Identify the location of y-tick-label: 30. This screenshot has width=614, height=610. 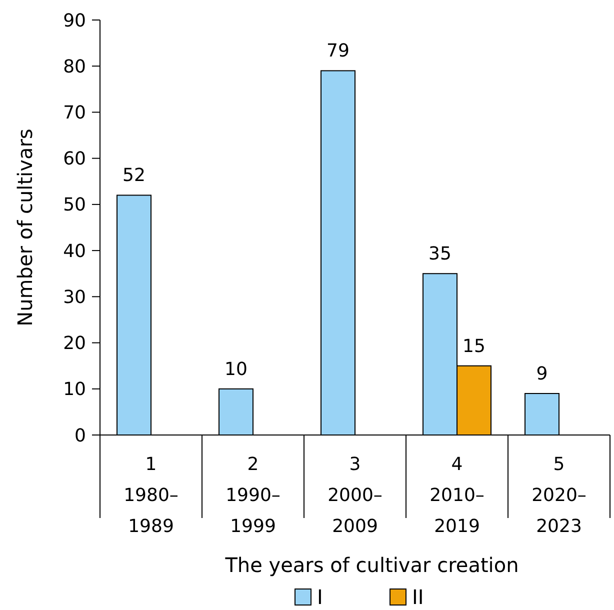
(74, 297).